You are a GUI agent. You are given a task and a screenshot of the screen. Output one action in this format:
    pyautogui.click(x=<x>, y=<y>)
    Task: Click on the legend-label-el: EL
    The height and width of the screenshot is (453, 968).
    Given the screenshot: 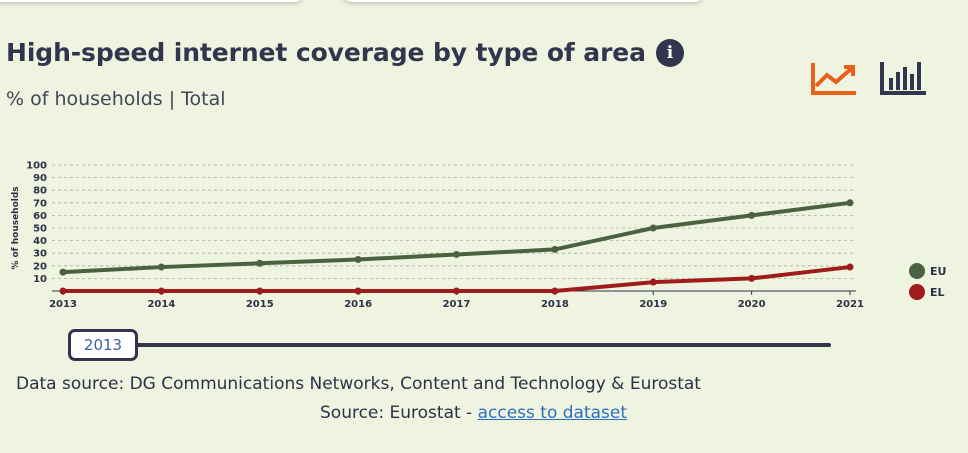 What is the action you would take?
    pyautogui.click(x=937, y=292)
    